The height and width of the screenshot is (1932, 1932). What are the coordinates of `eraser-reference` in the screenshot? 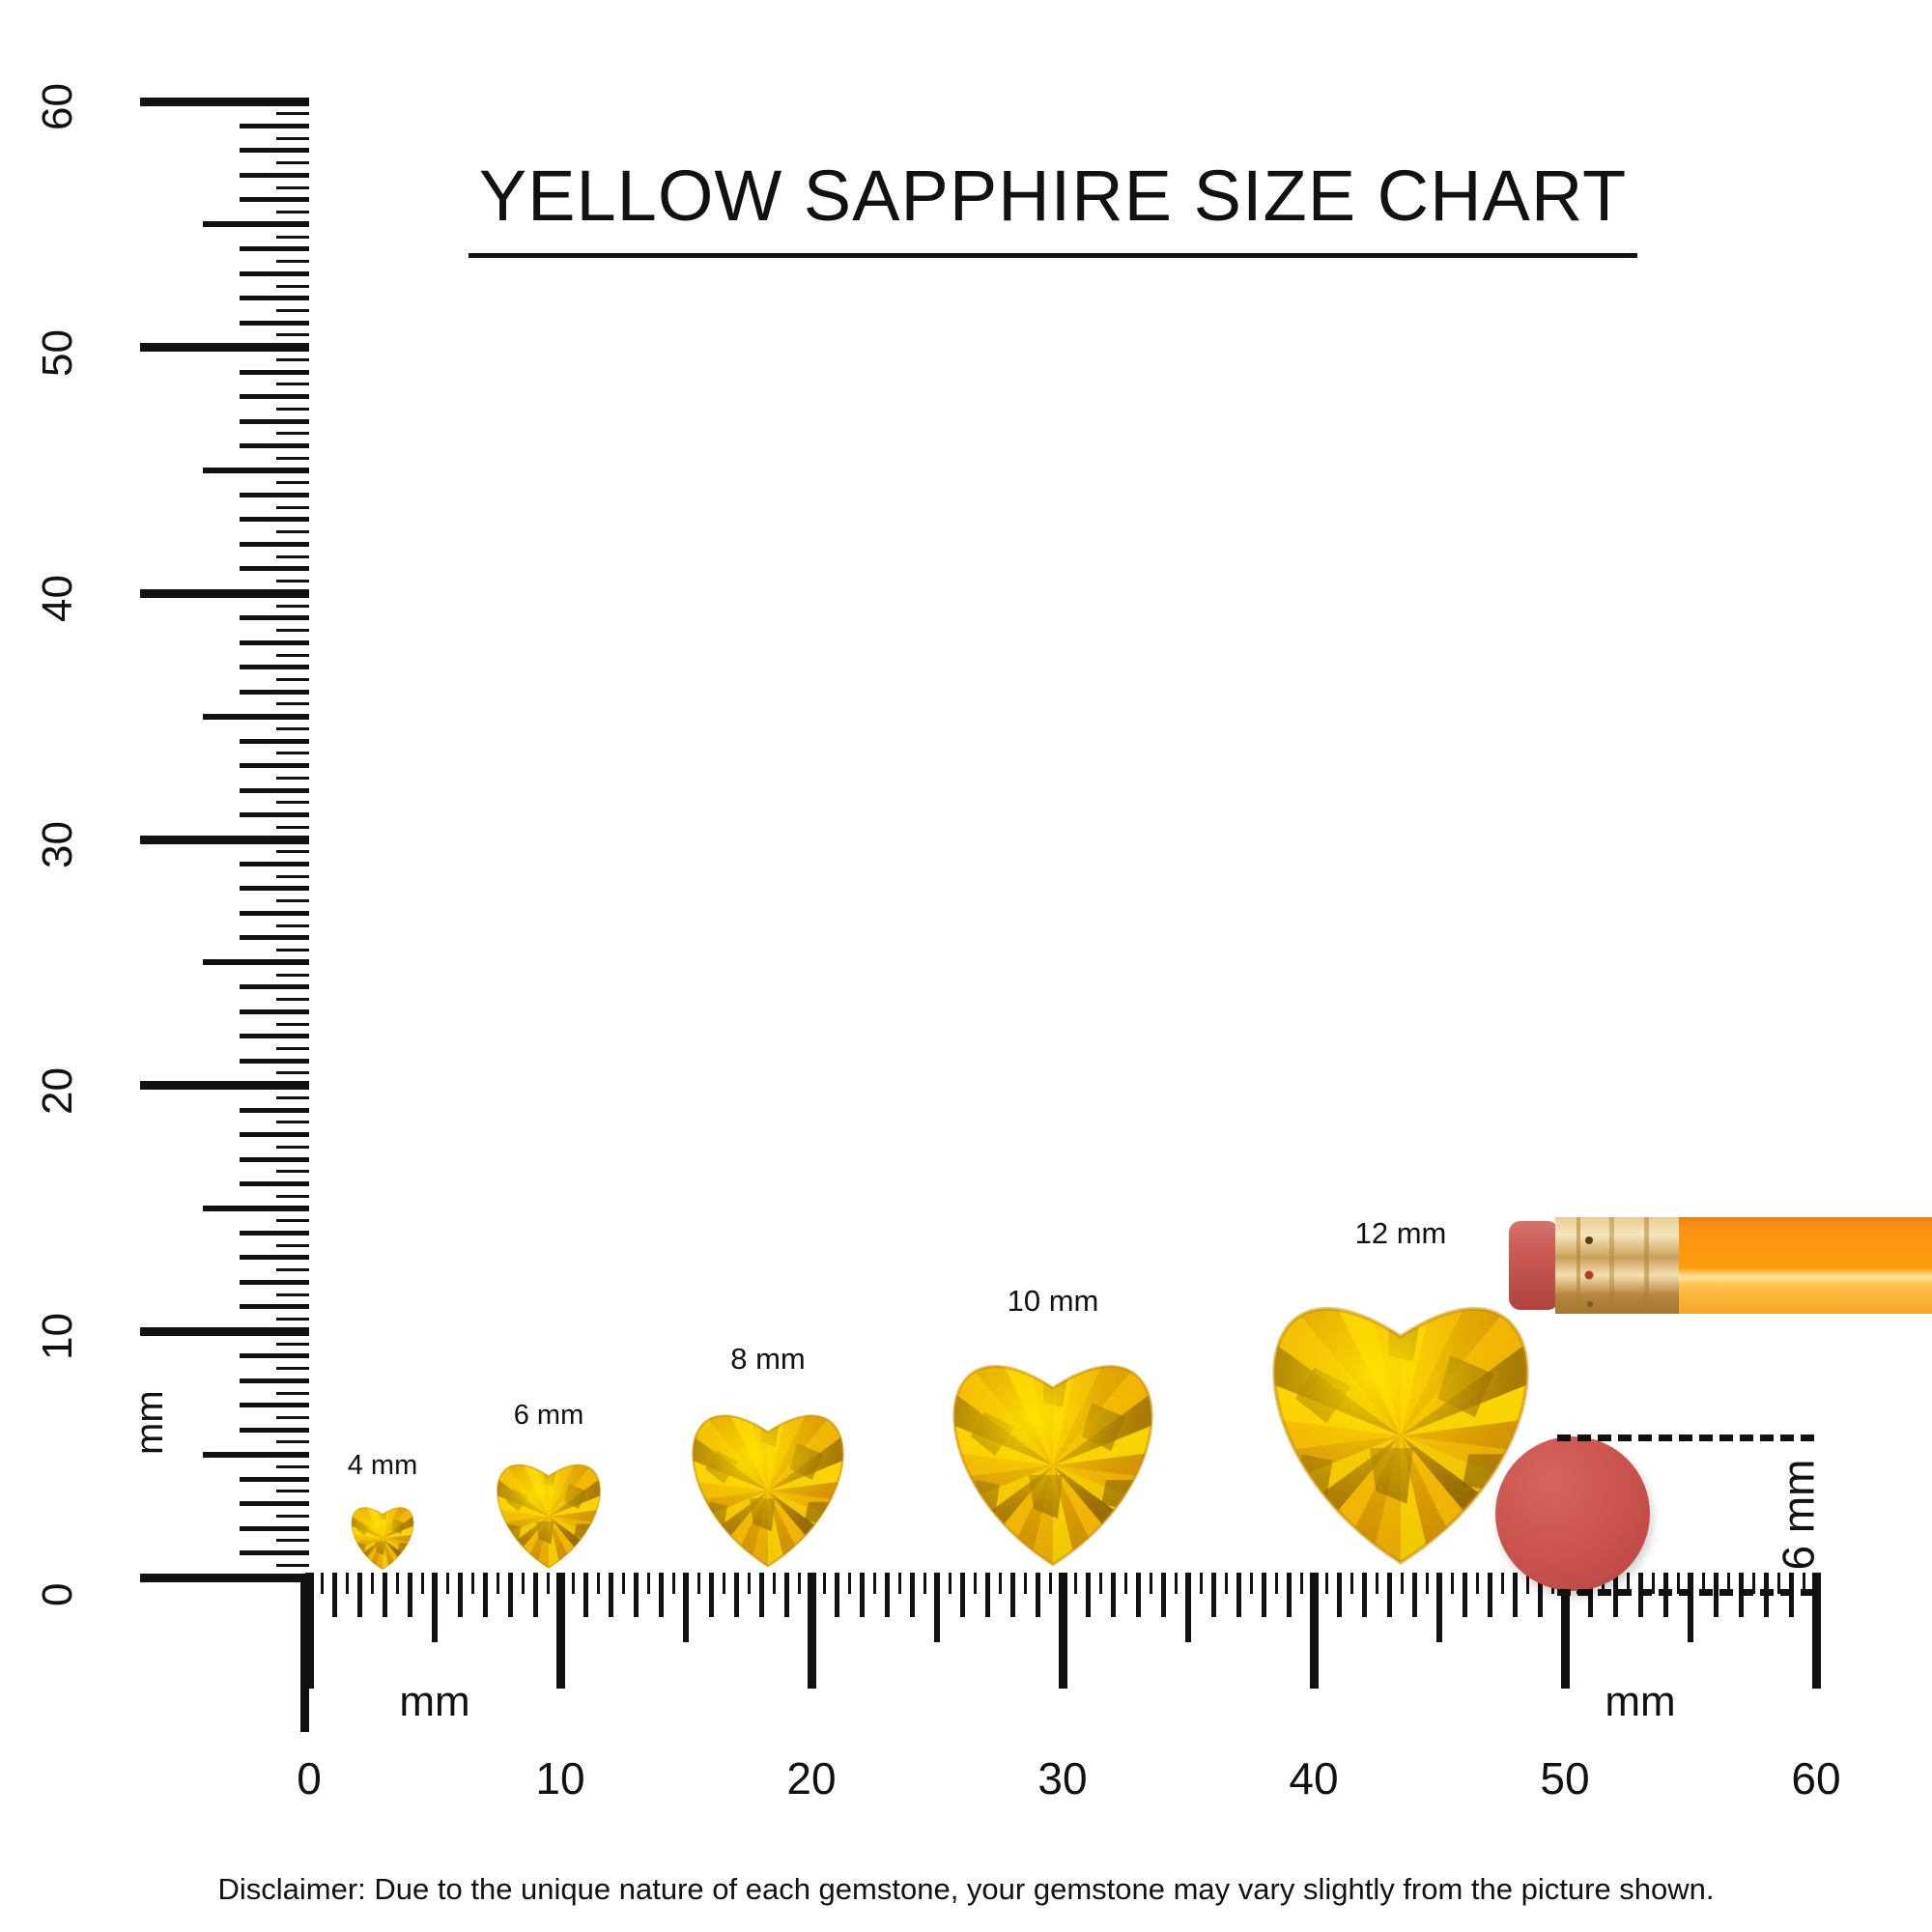 It's located at (1572, 1513).